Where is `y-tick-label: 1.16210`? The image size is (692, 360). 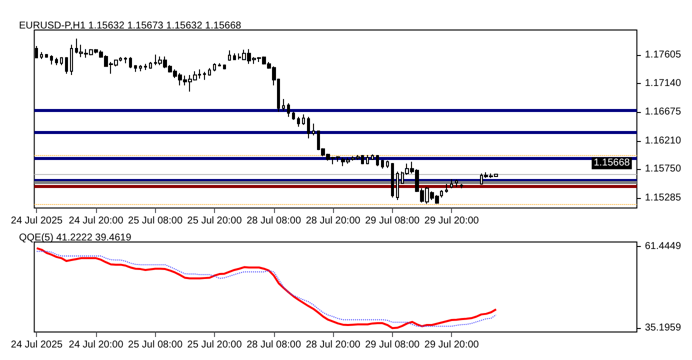
y-tick-label: 1.16210 is located at coordinates (663, 140).